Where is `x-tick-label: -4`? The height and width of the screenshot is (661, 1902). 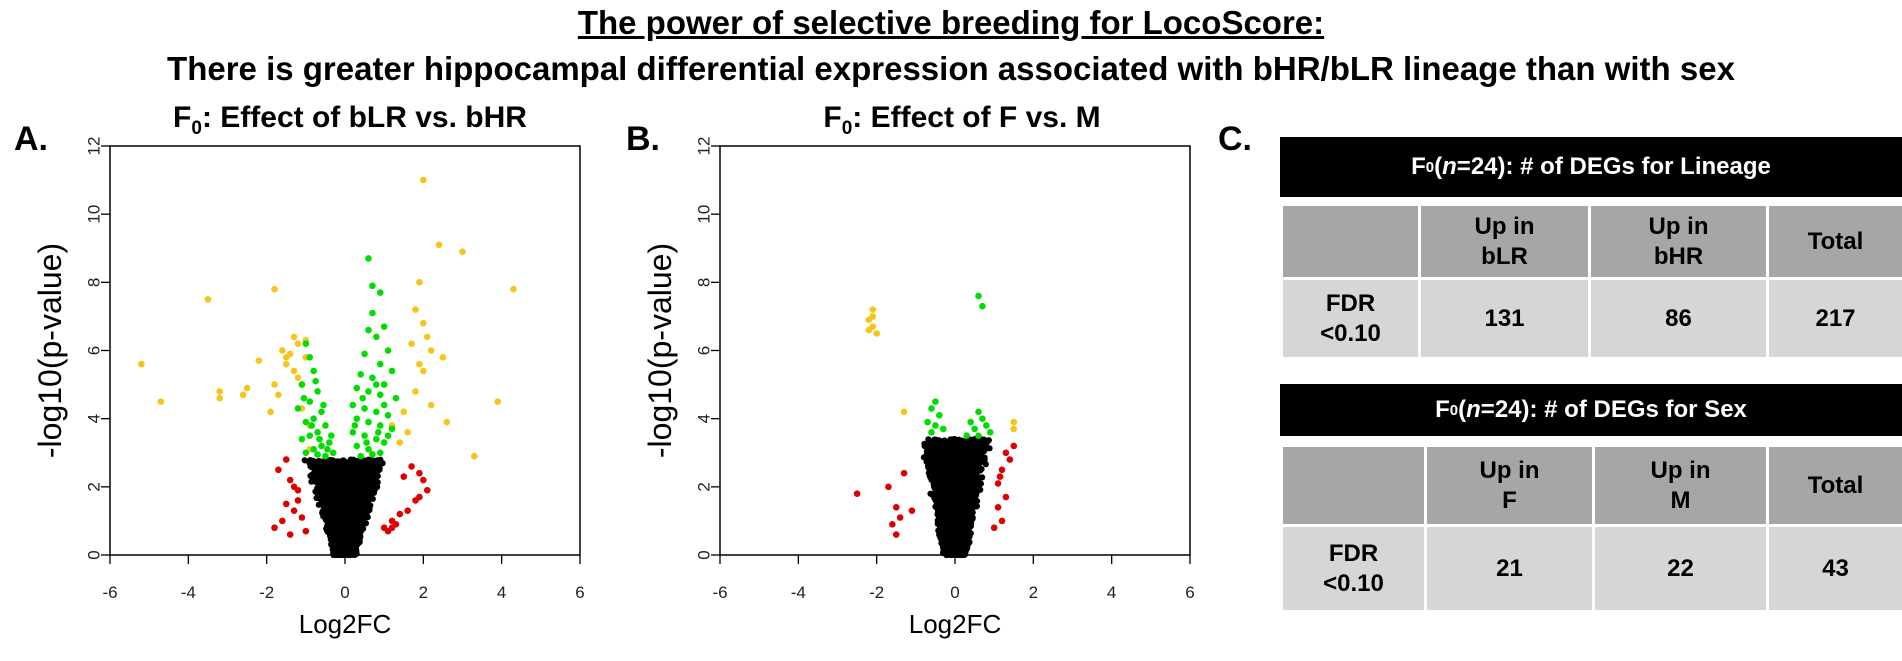
x-tick-label: -4 is located at coordinates (798, 592).